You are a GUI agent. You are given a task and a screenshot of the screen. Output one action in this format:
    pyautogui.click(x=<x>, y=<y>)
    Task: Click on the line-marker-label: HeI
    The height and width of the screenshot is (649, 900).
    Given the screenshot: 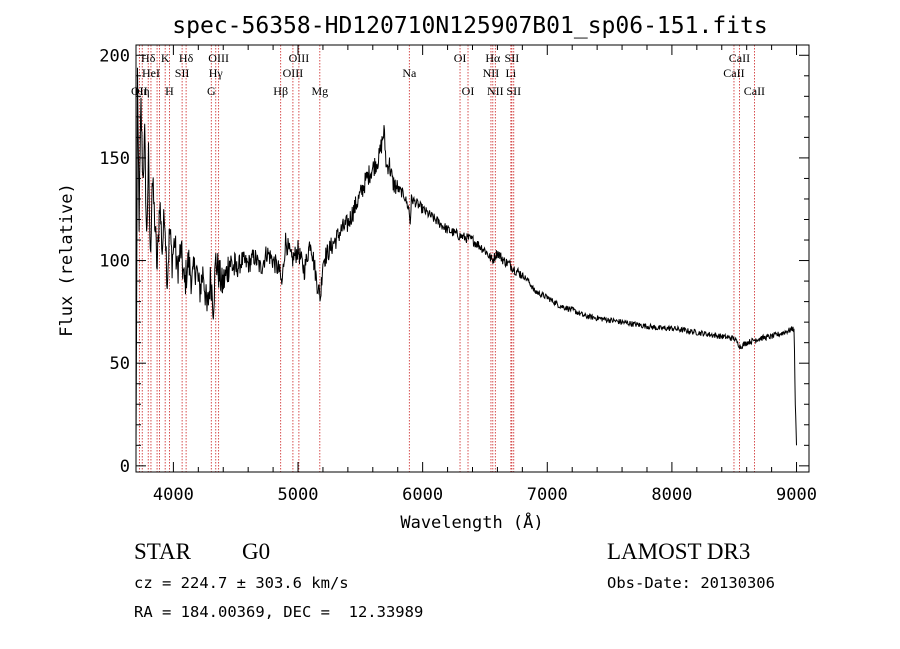 What is the action you would take?
    pyautogui.click(x=151, y=73)
    